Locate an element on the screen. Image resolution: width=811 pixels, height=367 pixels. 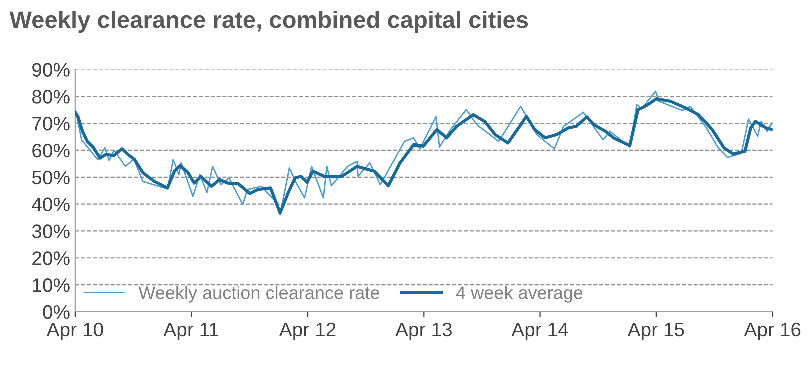
x-tick-label: Apr 15 is located at coordinates (656, 331).